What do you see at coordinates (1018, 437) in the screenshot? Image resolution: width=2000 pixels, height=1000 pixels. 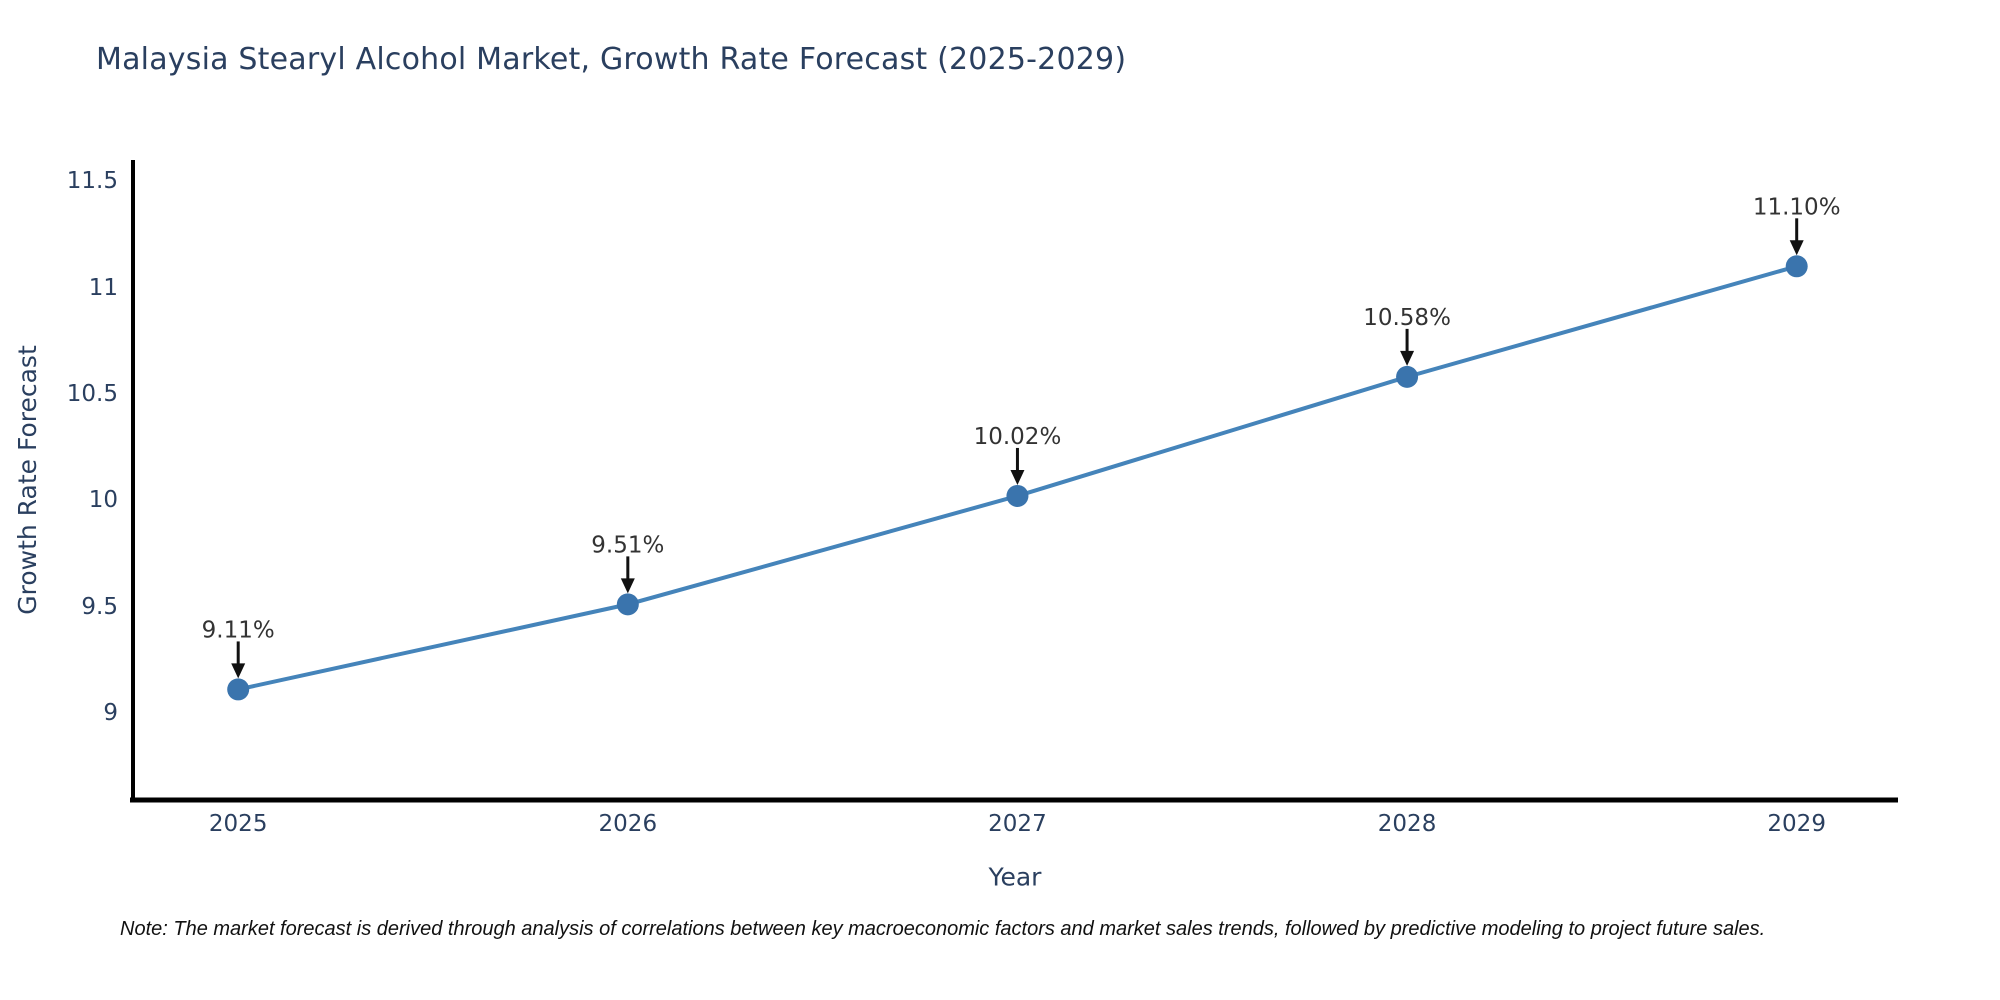 I see `annotation-label: 10.02%` at bounding box center [1018, 437].